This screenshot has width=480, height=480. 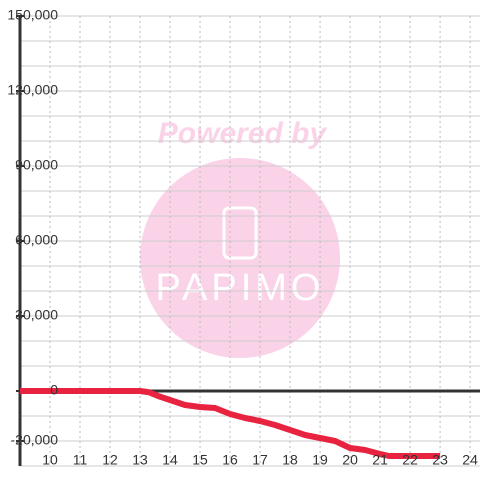 I want to click on y-tick-label: 150,000, so click(x=32, y=15).